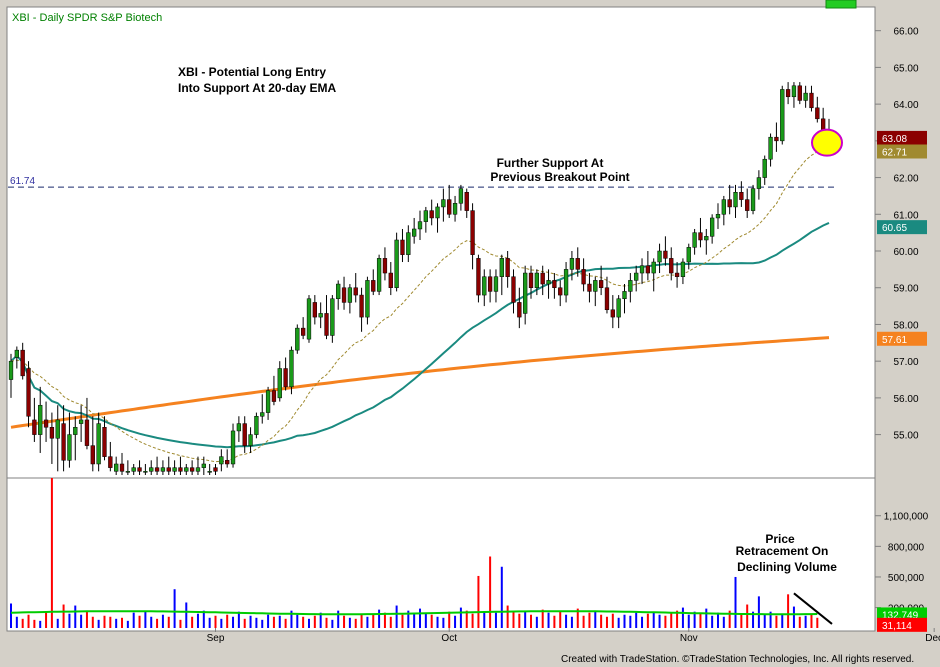 The height and width of the screenshot is (667, 940). Describe the element at coordinates (449, 638) in the screenshot. I see `x-axis-label: Oct` at that location.